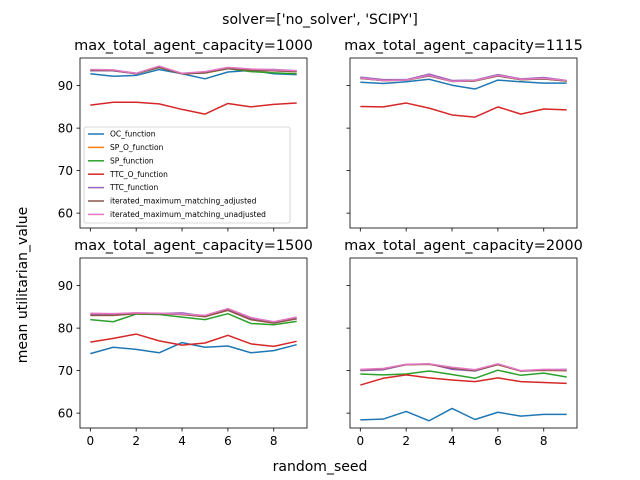  Describe the element at coordinates (133, 134) in the screenshot. I see `legend-entry: OC_function` at that location.